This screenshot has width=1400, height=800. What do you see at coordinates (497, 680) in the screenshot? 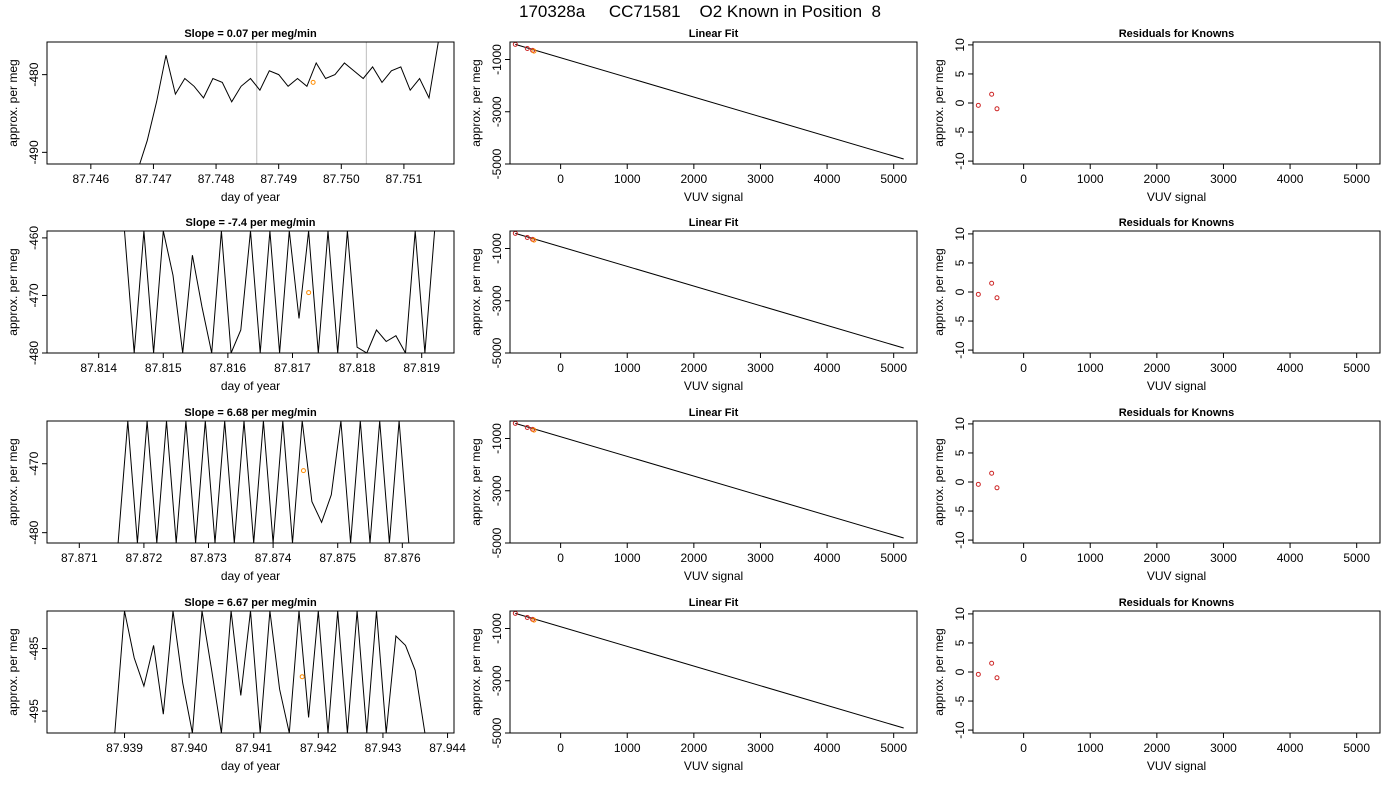
I see `y-tick-label: -3000` at bounding box center [497, 680].